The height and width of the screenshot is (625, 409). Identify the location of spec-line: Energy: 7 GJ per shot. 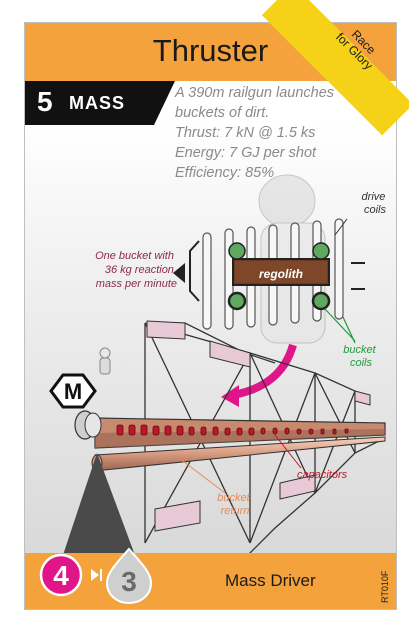
(246, 153).